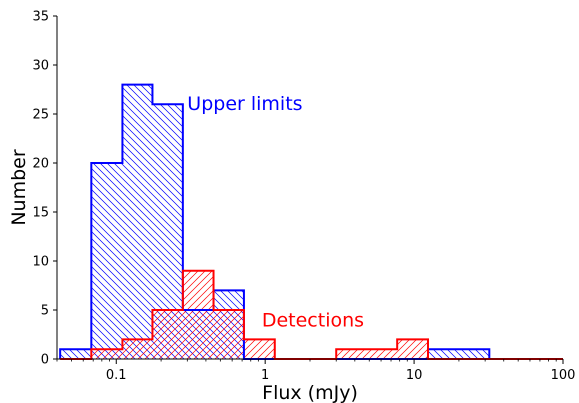 This screenshot has height=403, width=579. What do you see at coordinates (45, 311) in the screenshot?
I see `y-tick-label-5: 5` at bounding box center [45, 311].